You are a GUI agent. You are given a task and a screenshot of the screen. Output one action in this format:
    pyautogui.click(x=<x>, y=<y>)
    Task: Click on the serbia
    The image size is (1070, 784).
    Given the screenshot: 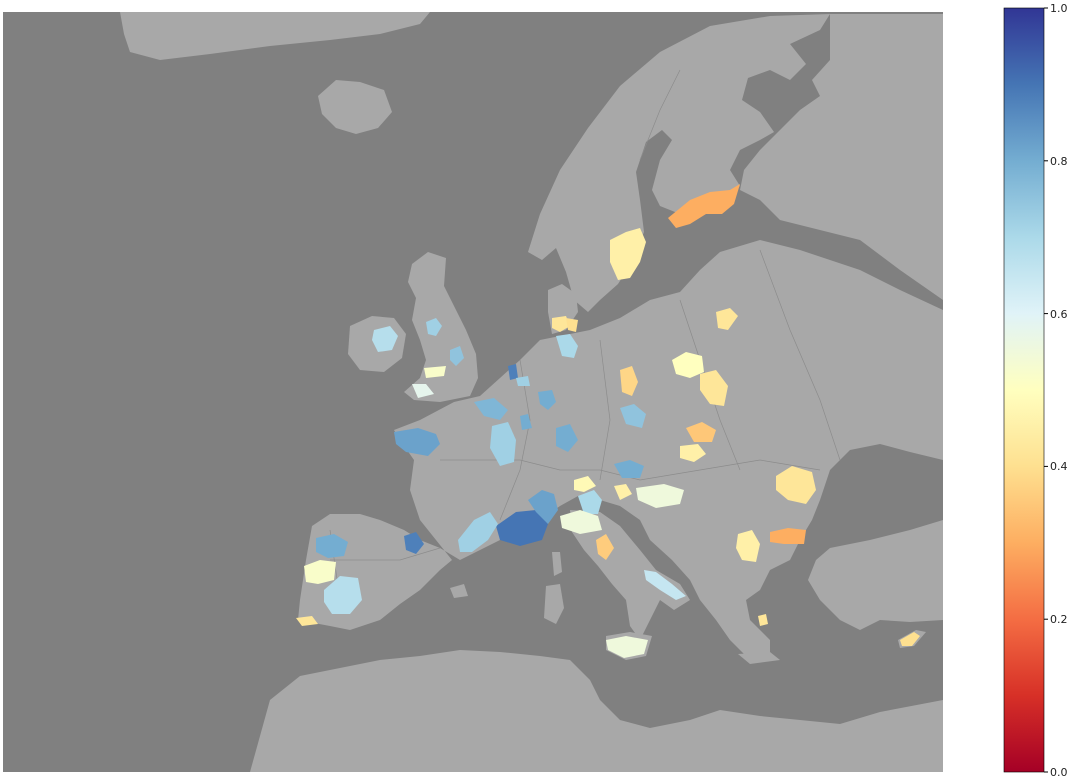 What is the action you would take?
    pyautogui.click(x=748, y=546)
    